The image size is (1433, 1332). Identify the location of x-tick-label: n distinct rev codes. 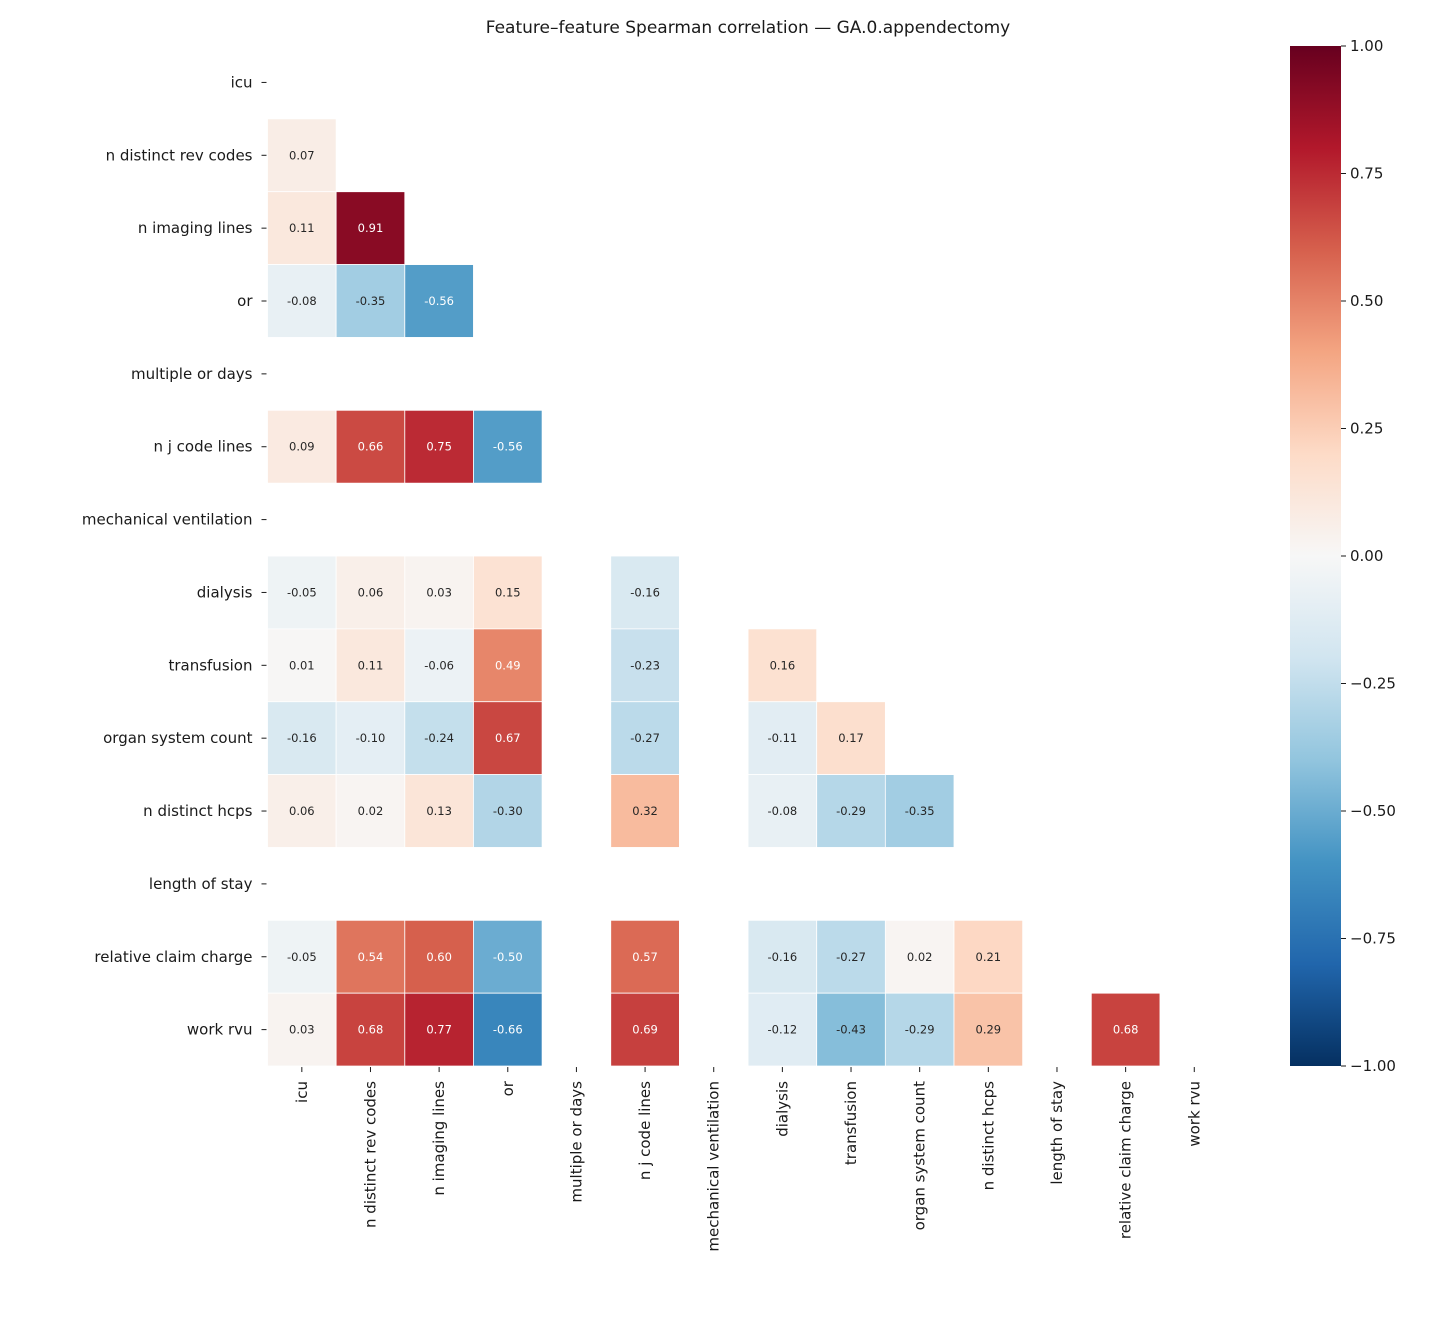
(370, 1154).